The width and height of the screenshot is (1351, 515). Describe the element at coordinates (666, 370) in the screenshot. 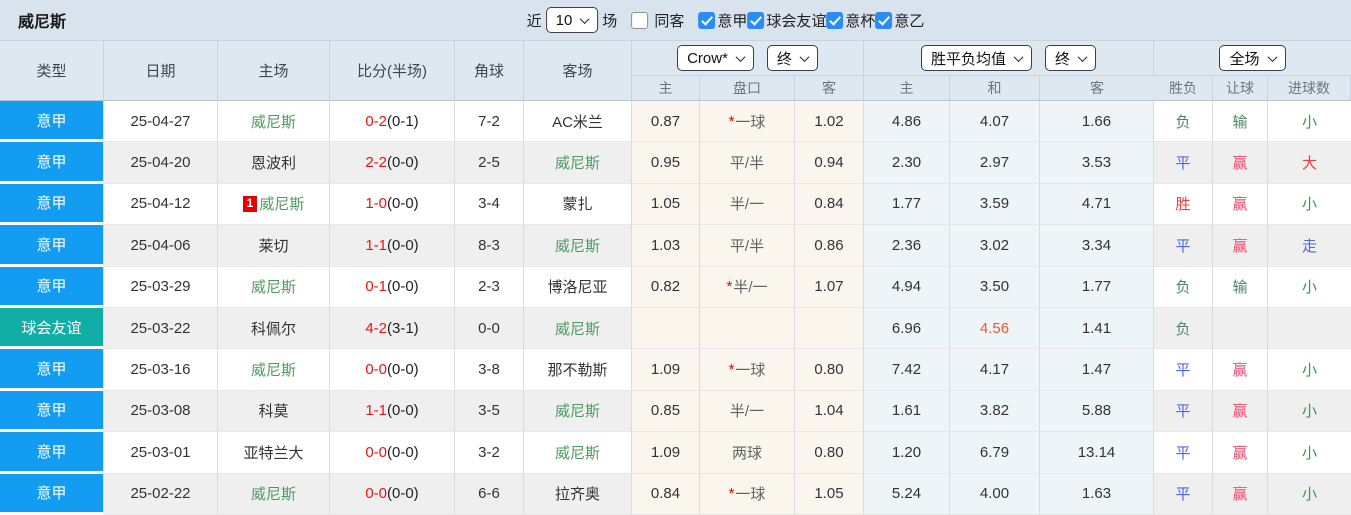

I see `odds-home-cell: 1.09` at that location.